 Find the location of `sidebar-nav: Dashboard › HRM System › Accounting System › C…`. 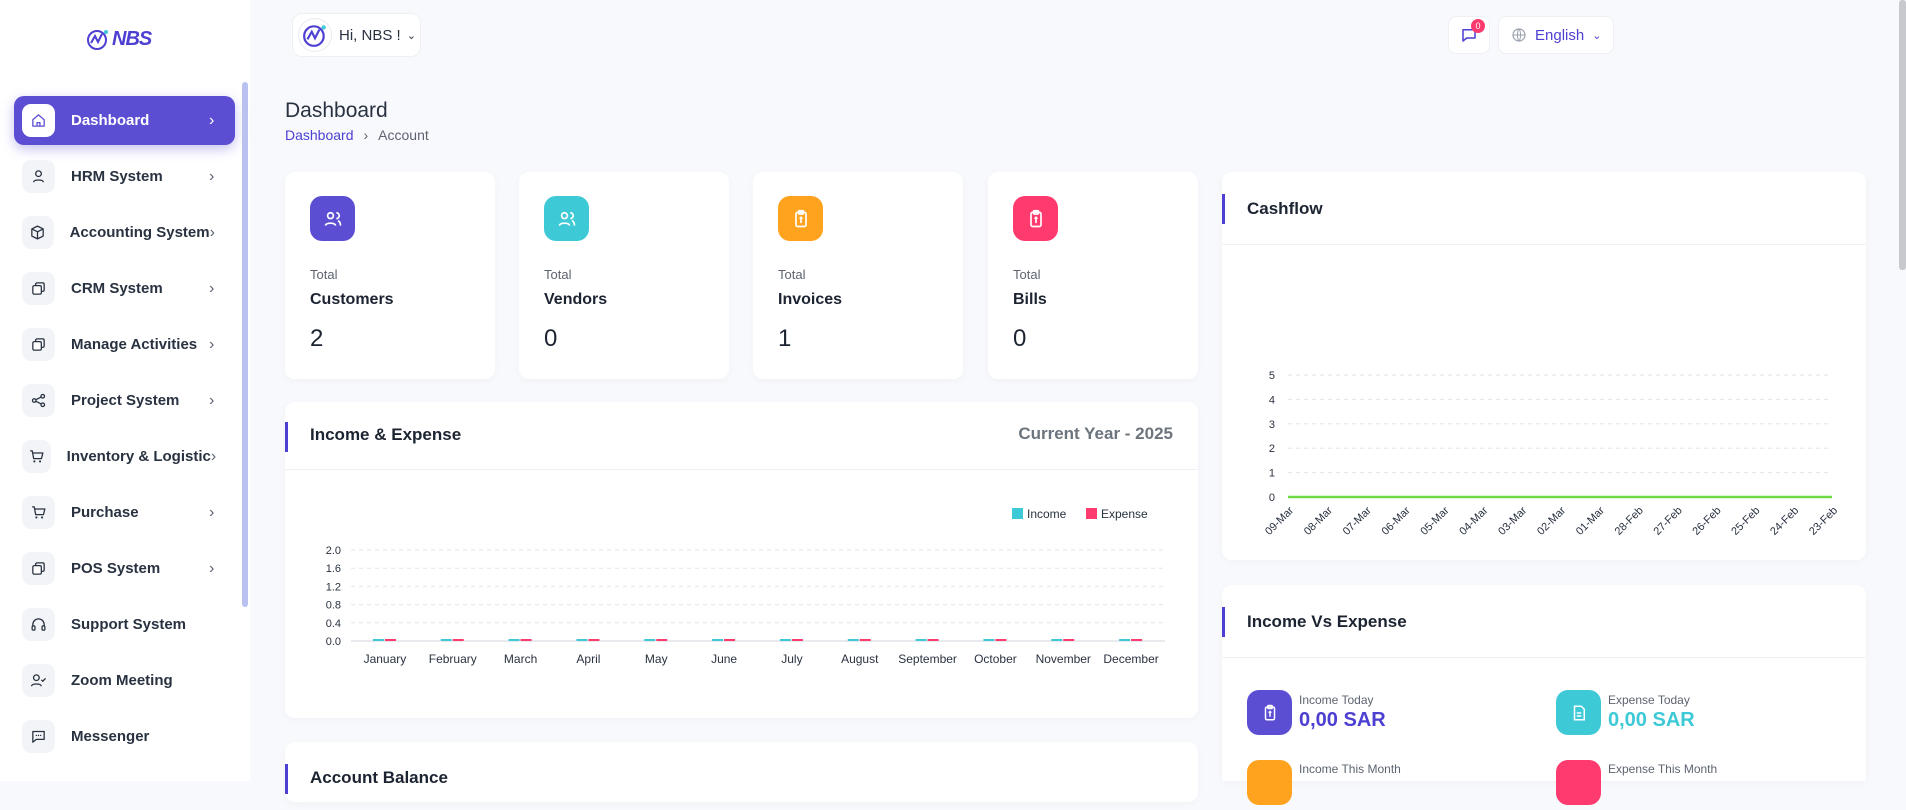

sidebar-nav: Dashboard › HRM System › Accounting System › C… is located at coordinates (124, 432).